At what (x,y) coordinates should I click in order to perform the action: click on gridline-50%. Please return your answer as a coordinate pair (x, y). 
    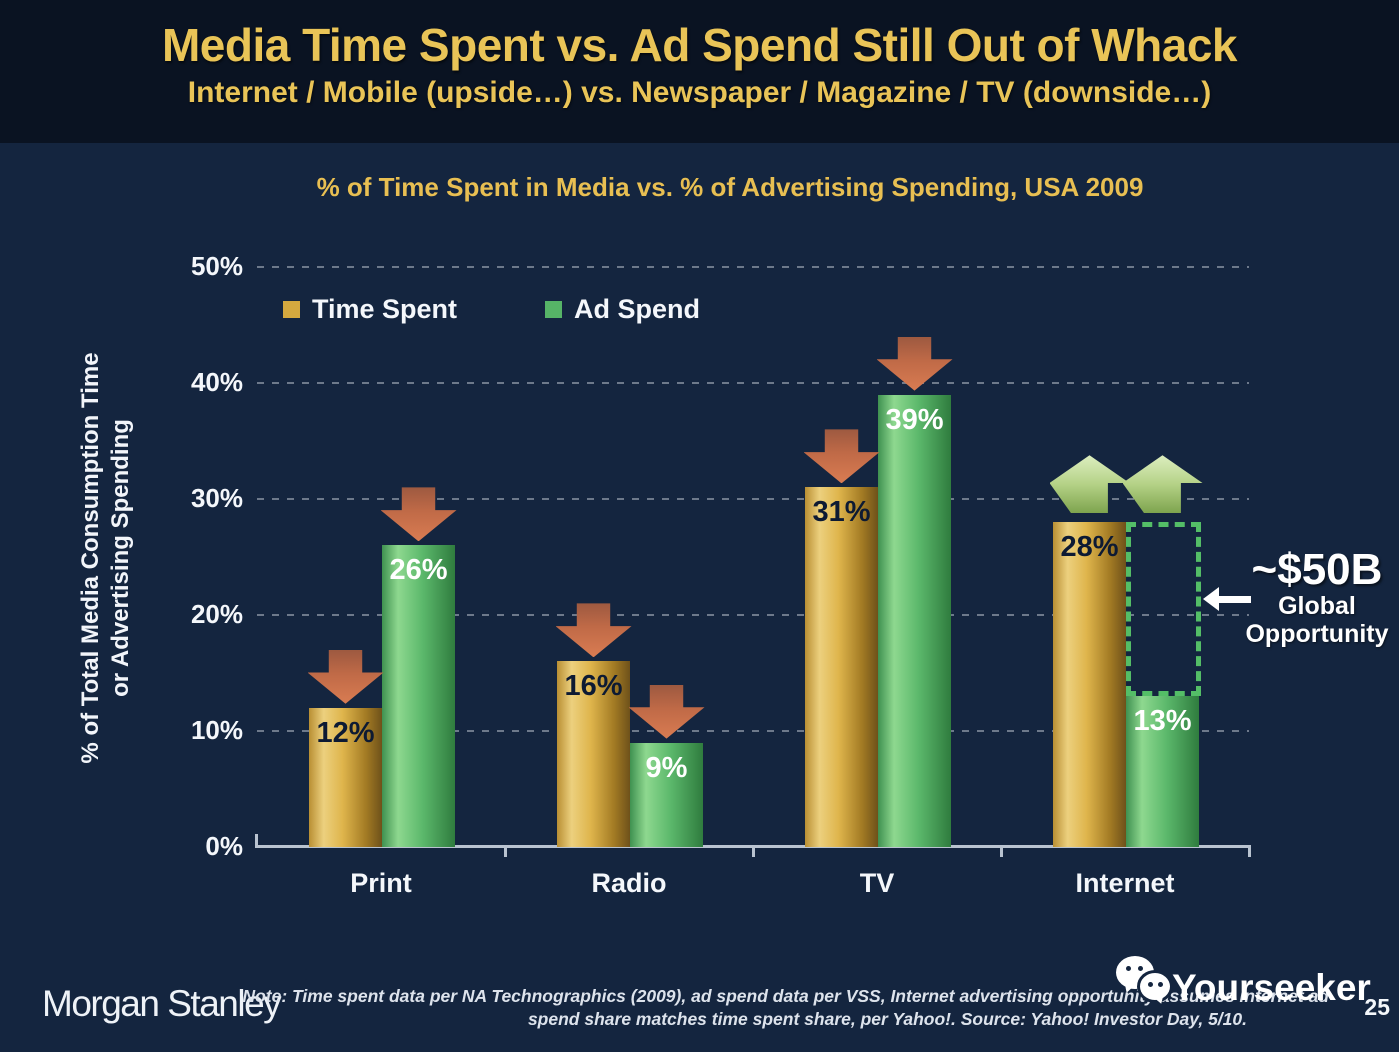
    Looking at the image, I should click on (753, 267).